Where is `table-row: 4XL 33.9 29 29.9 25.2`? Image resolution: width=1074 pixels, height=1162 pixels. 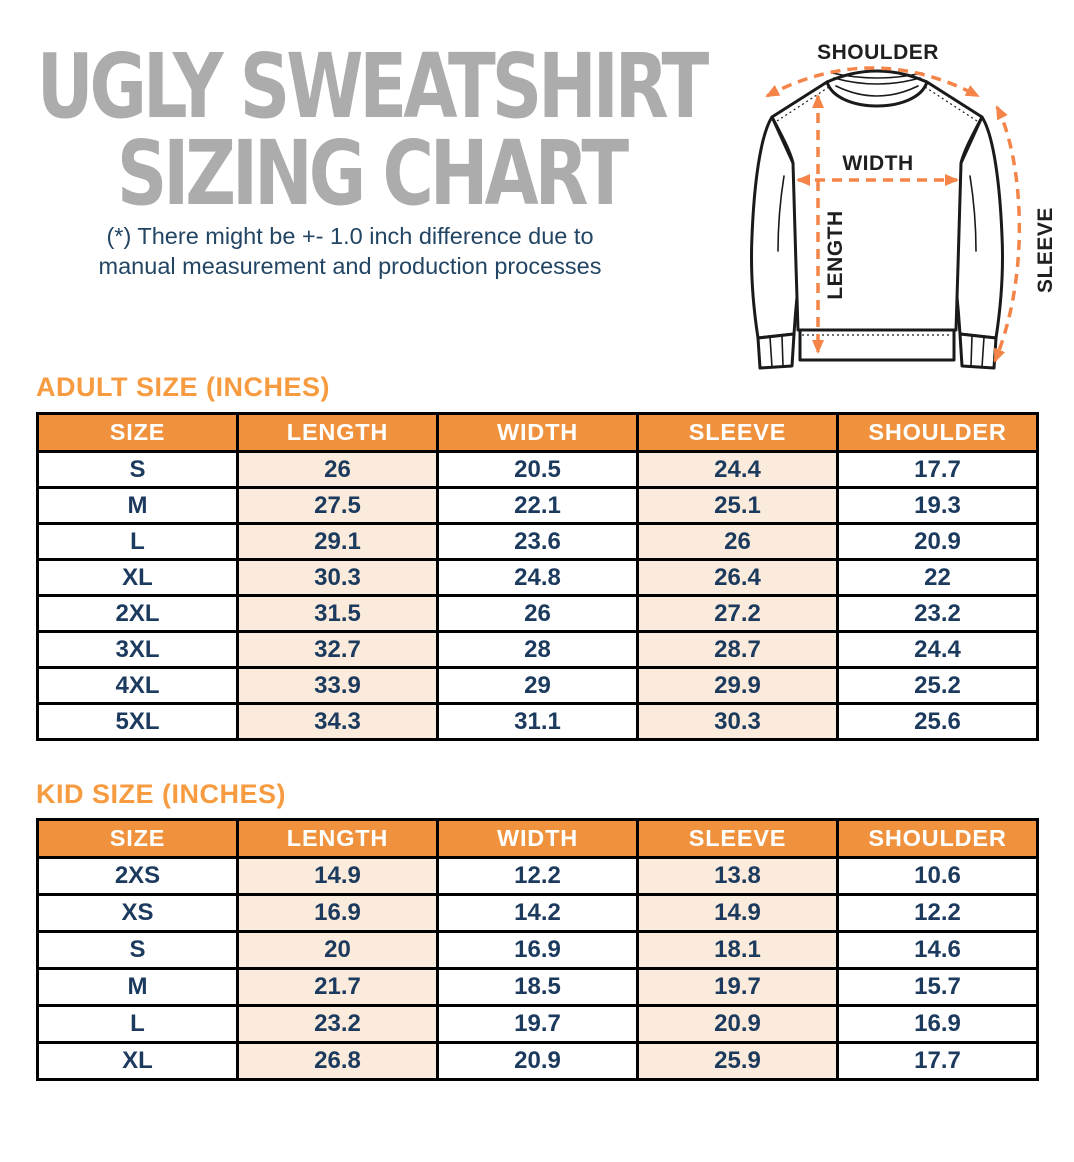 table-row: 4XL 33.9 29 29.9 25.2 is located at coordinates (537, 685).